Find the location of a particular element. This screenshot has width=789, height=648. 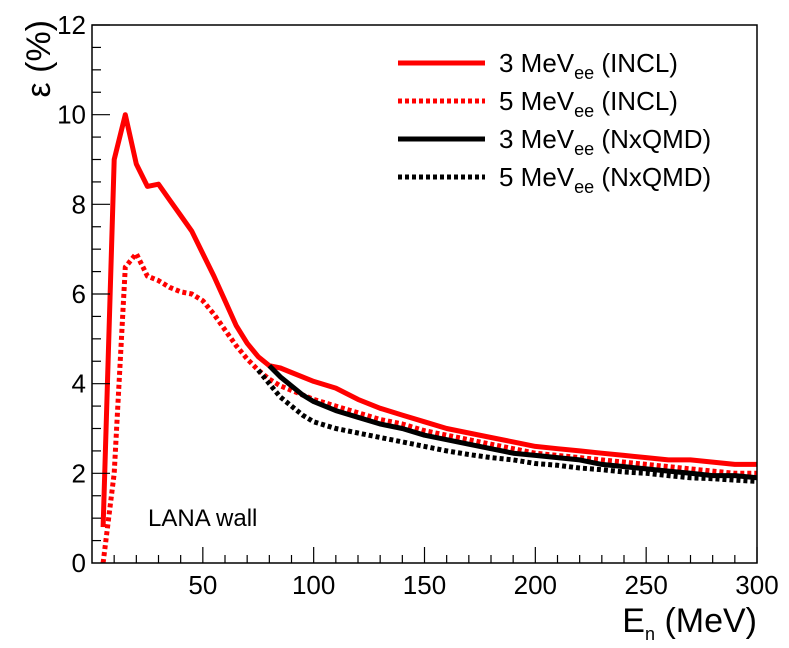

x-axis-title-sub: n is located at coordinates (650, 634).